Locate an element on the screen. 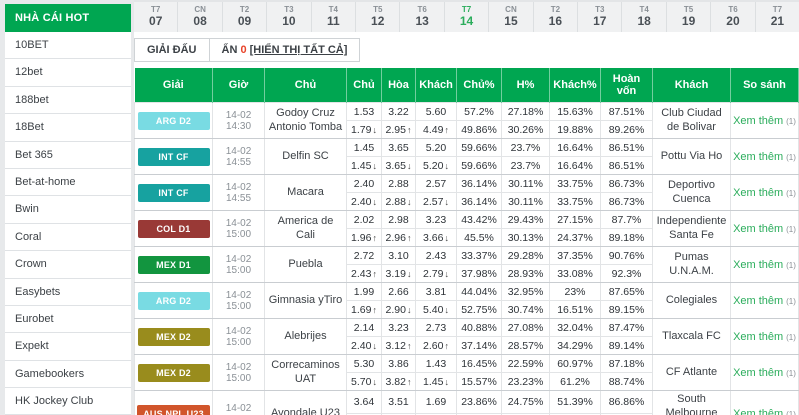 The image size is (799, 415). date-tab-08: CN 08 is located at coordinates (200, 17).